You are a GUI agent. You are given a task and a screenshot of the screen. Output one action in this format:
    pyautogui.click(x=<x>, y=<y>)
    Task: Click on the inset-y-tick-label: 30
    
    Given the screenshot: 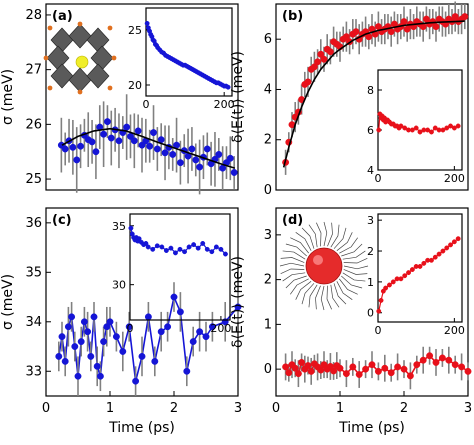 What is the action you would take?
    pyautogui.click(x=119, y=285)
    